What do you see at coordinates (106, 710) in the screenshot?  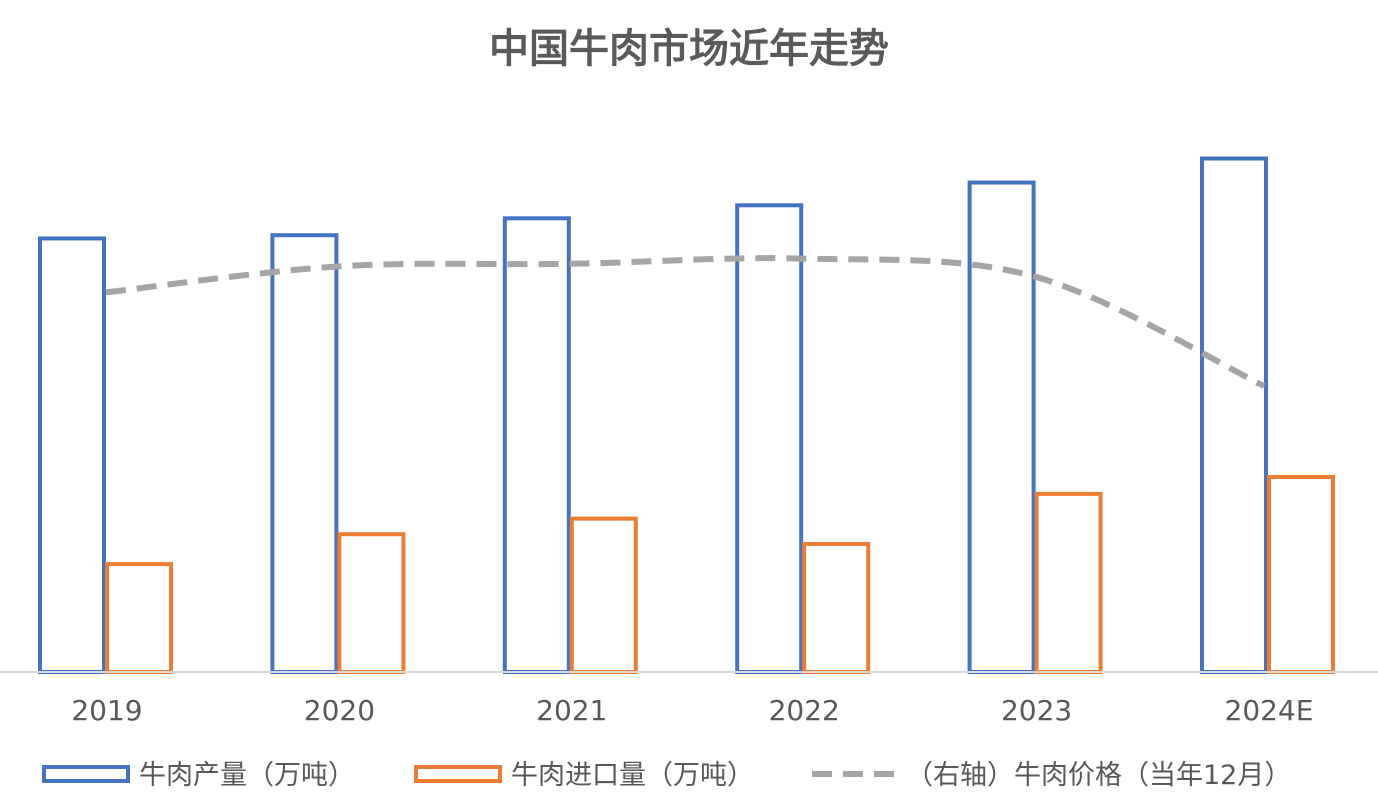 I see `x-tick-label-2019: 2019` at bounding box center [106, 710].